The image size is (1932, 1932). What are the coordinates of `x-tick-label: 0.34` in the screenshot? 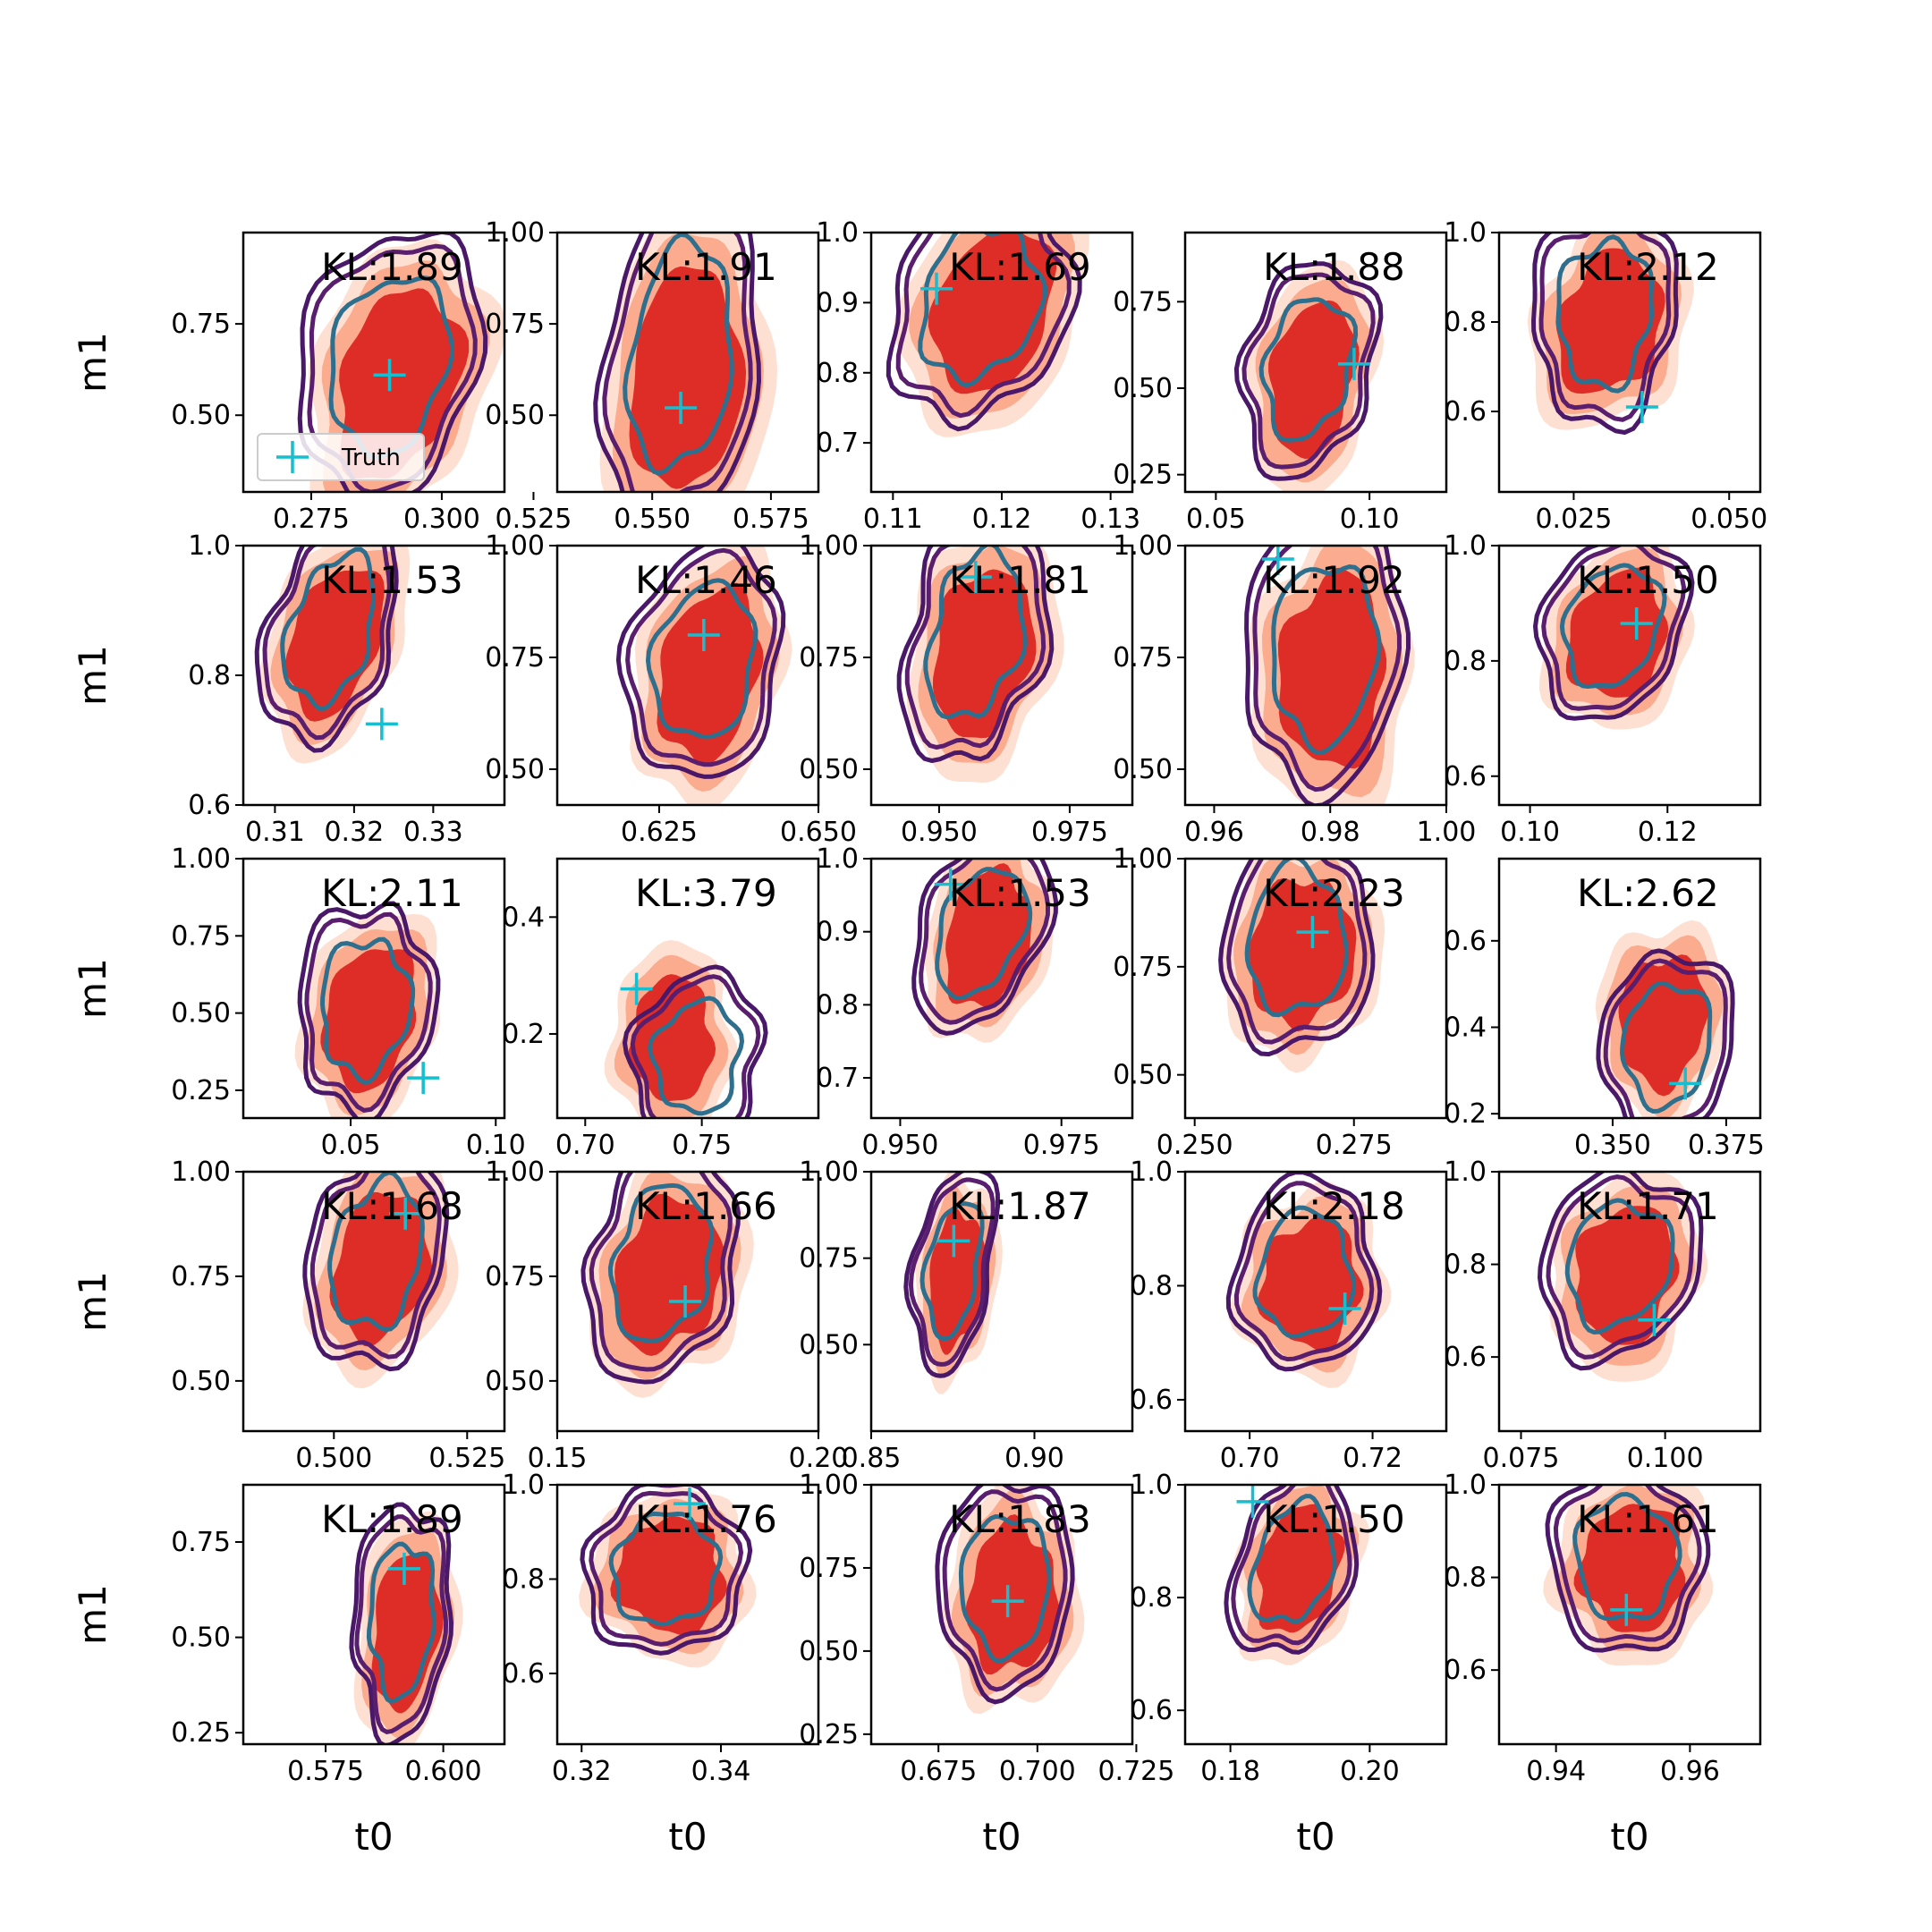 It's located at (721, 1771).